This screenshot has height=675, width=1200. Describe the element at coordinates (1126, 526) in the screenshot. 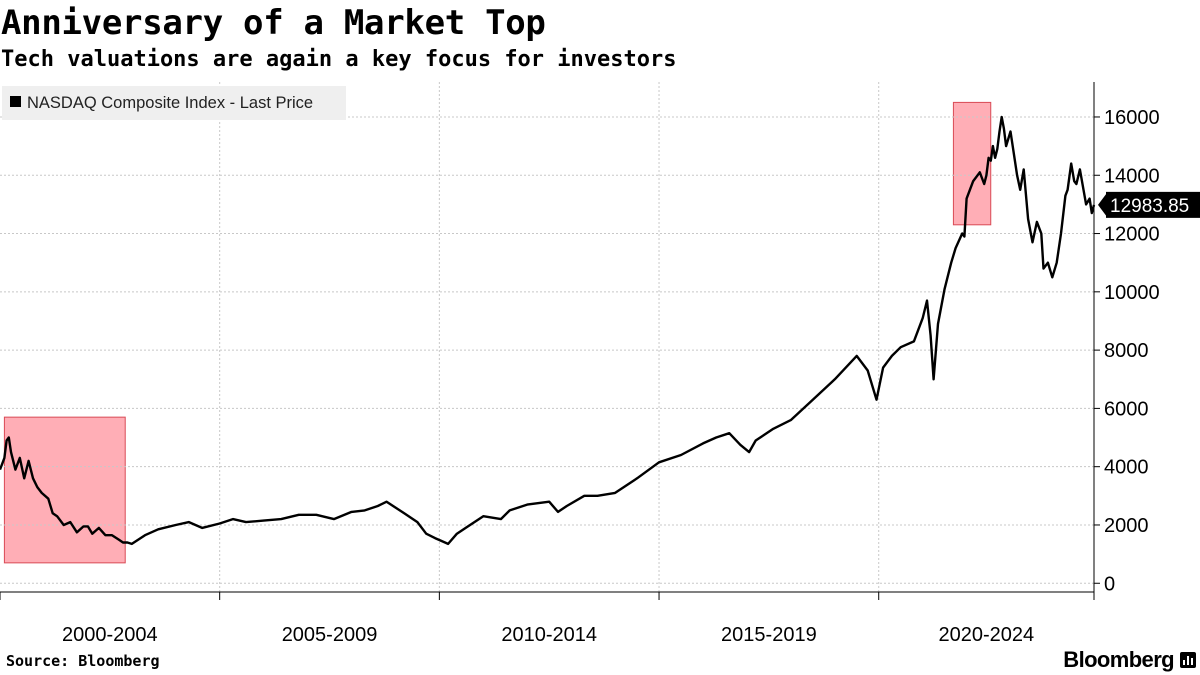

I see `y-tick-label: 2000` at that location.